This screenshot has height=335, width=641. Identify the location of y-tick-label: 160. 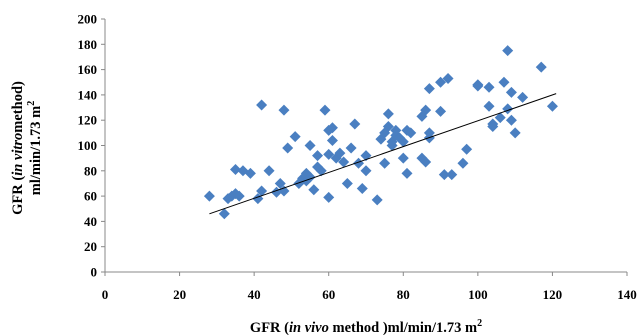
(88, 69).